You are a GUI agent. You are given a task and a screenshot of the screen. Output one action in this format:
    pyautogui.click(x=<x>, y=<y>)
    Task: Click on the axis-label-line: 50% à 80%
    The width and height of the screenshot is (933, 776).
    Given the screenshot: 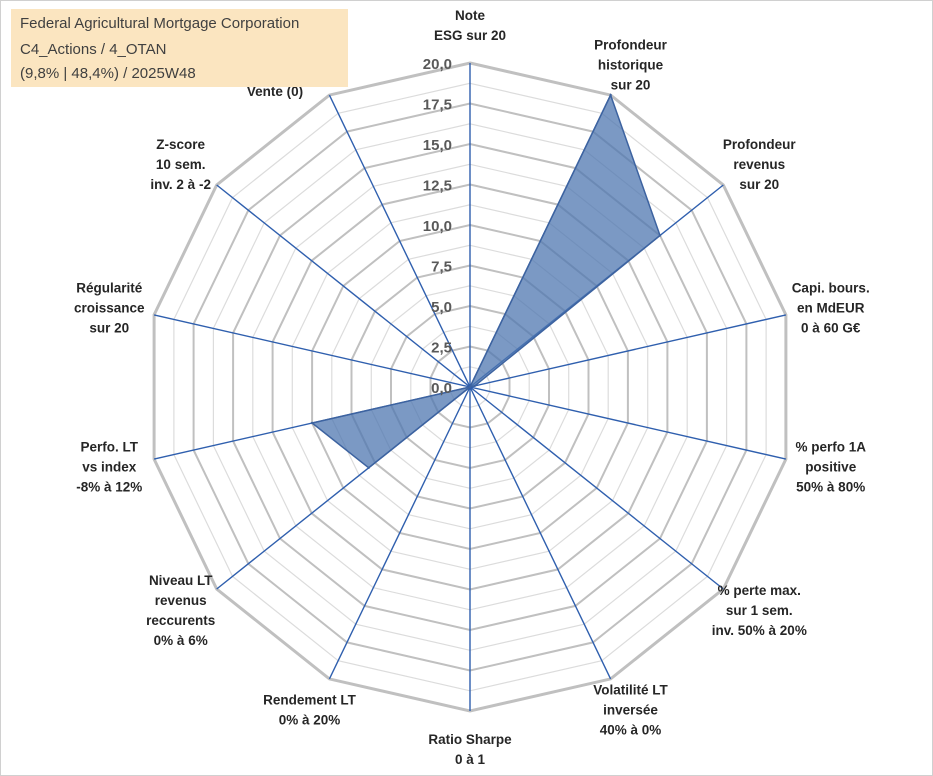 What is the action you would take?
    pyautogui.click(x=830, y=487)
    